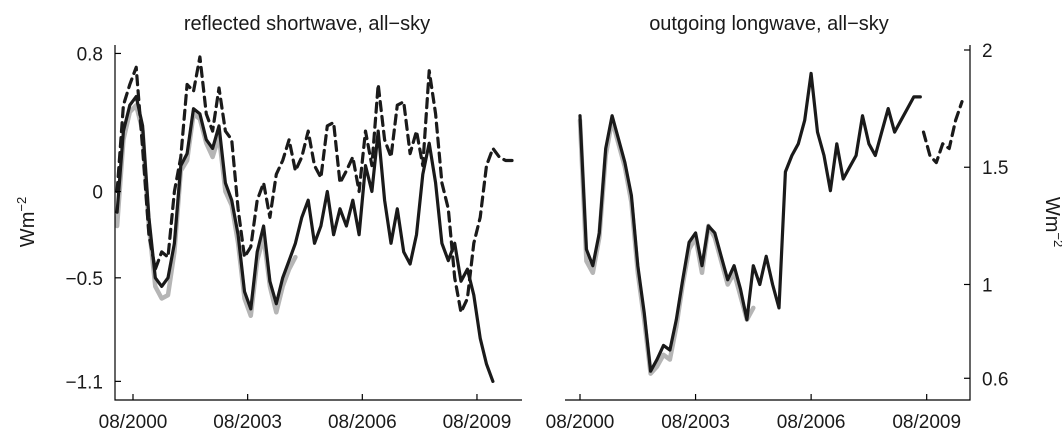 The height and width of the screenshot is (435, 1062). What do you see at coordinates (995, 168) in the screenshot?
I see `y-tick-label: 1.5` at bounding box center [995, 168].